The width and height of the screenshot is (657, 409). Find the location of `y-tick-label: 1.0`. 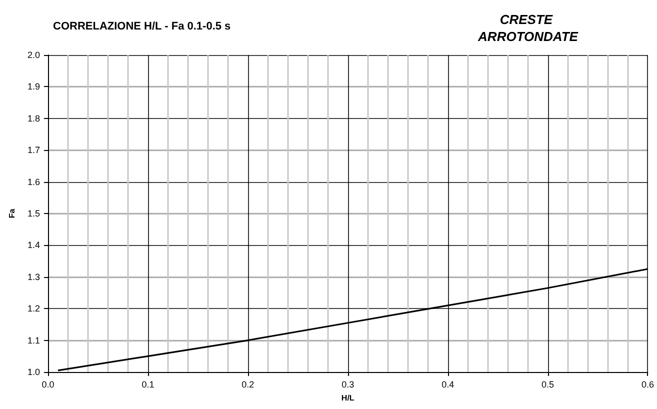

y-tick-label: 1.0 is located at coordinates (33, 372).